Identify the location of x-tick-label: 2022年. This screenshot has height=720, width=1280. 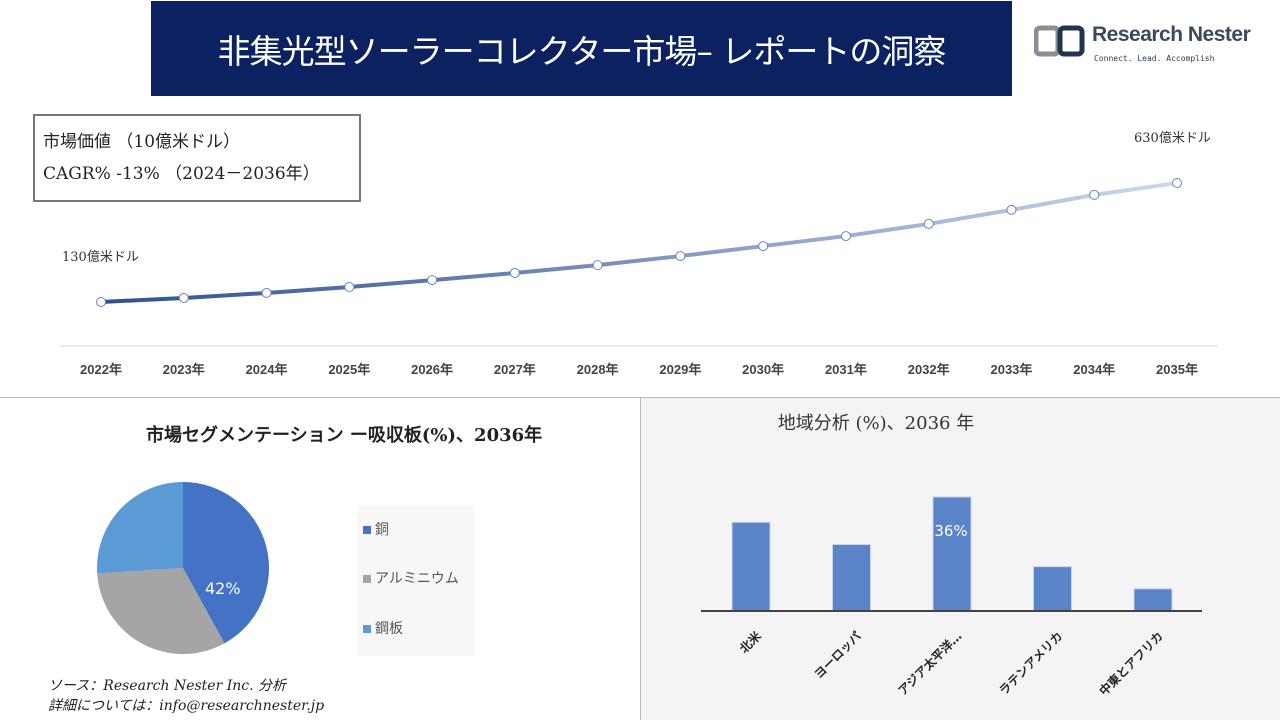
(101, 369).